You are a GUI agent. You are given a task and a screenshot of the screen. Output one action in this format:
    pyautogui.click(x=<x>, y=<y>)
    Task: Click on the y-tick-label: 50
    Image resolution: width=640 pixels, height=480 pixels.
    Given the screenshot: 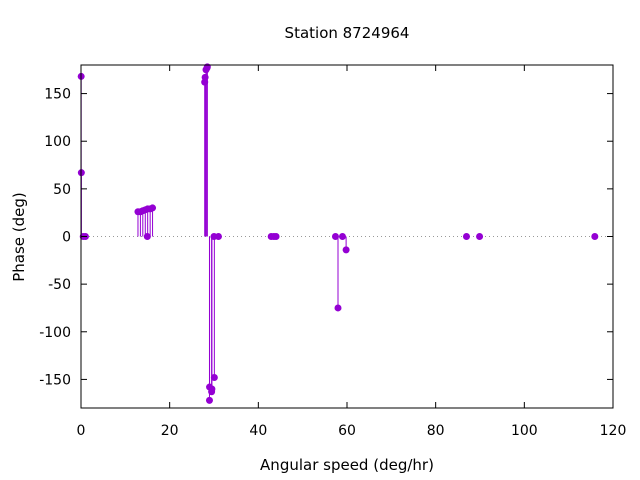 What is the action you would take?
    pyautogui.click(x=62, y=190)
    